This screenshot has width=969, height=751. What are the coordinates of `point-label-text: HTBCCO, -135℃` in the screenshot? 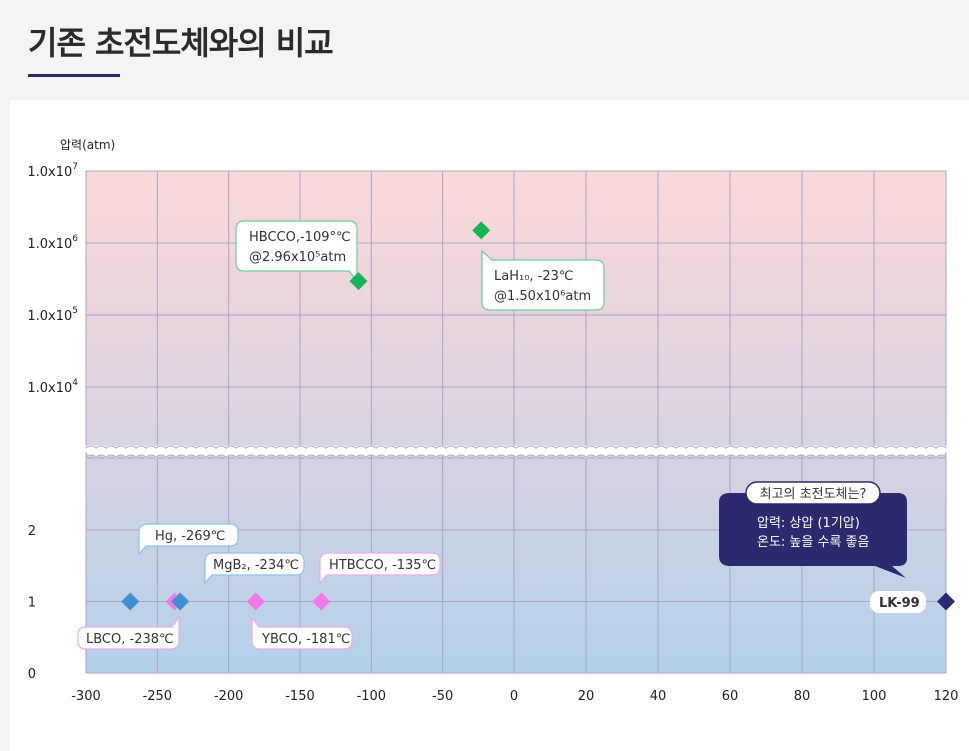 It's located at (382, 565).